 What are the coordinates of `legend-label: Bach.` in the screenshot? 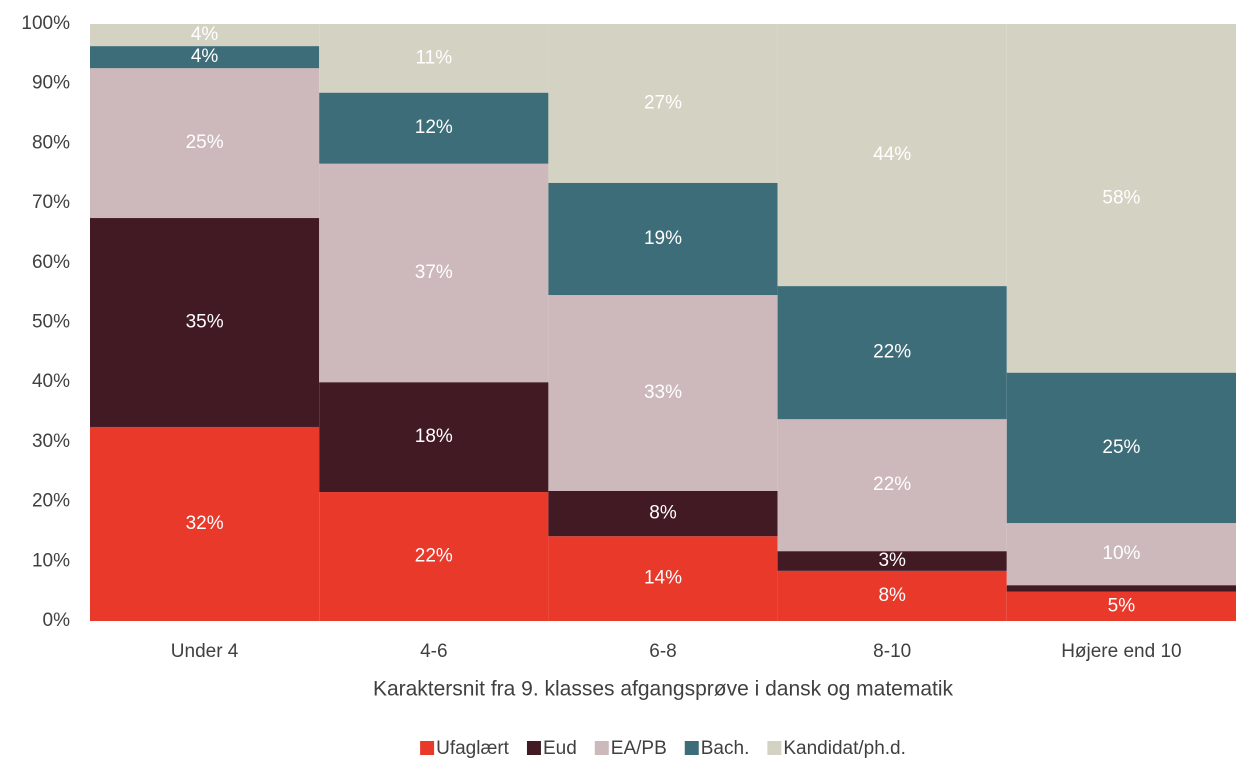 It's located at (725, 748).